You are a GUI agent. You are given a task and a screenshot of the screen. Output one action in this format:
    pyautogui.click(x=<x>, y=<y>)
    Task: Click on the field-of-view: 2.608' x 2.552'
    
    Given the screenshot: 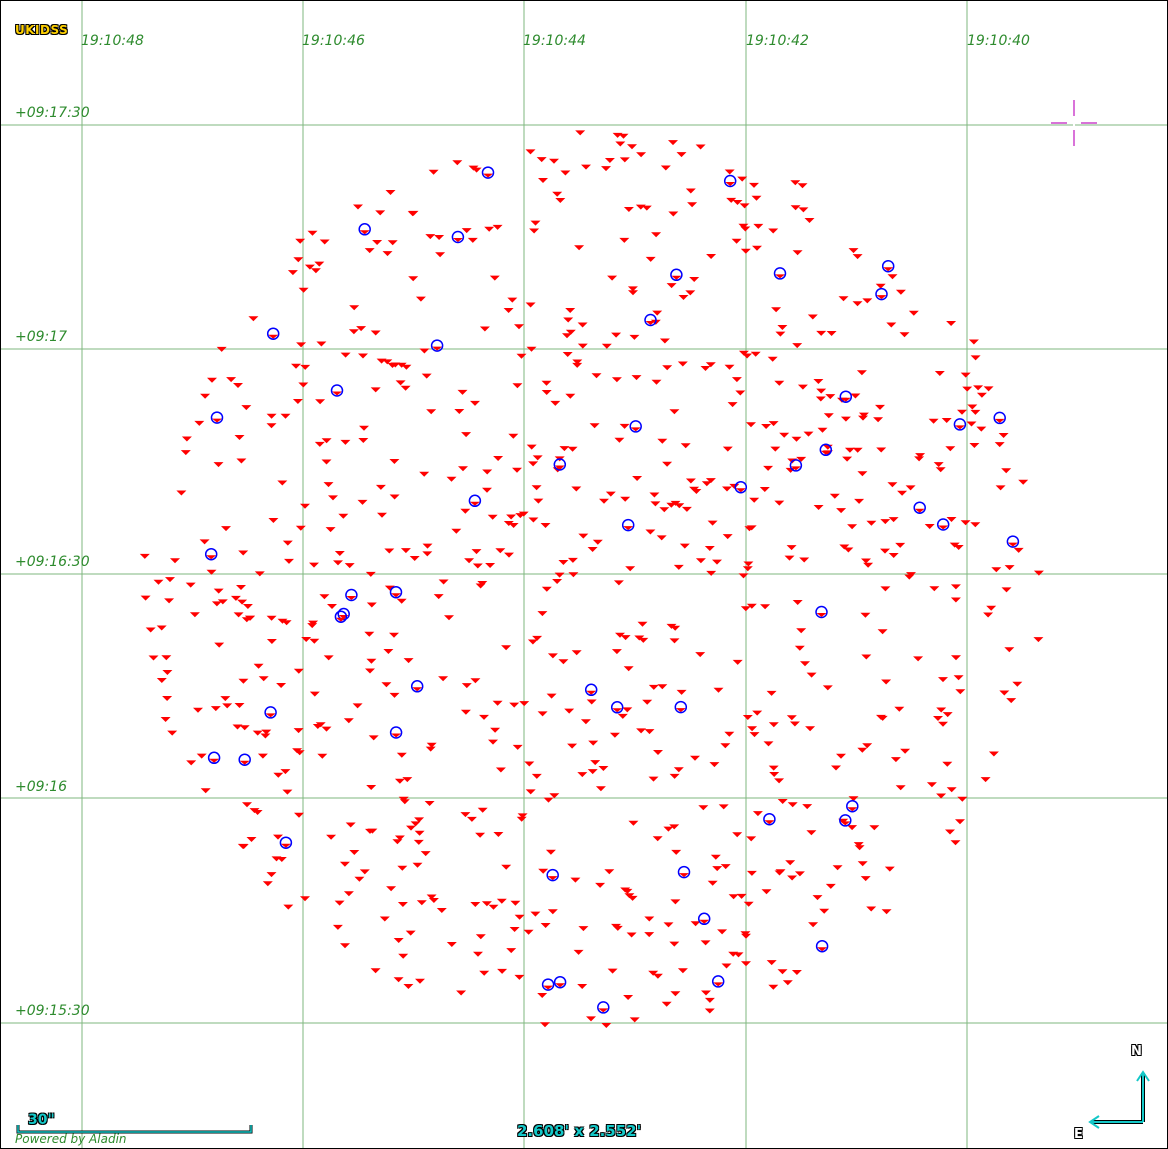 What is the action you would take?
    pyautogui.click(x=579, y=1131)
    